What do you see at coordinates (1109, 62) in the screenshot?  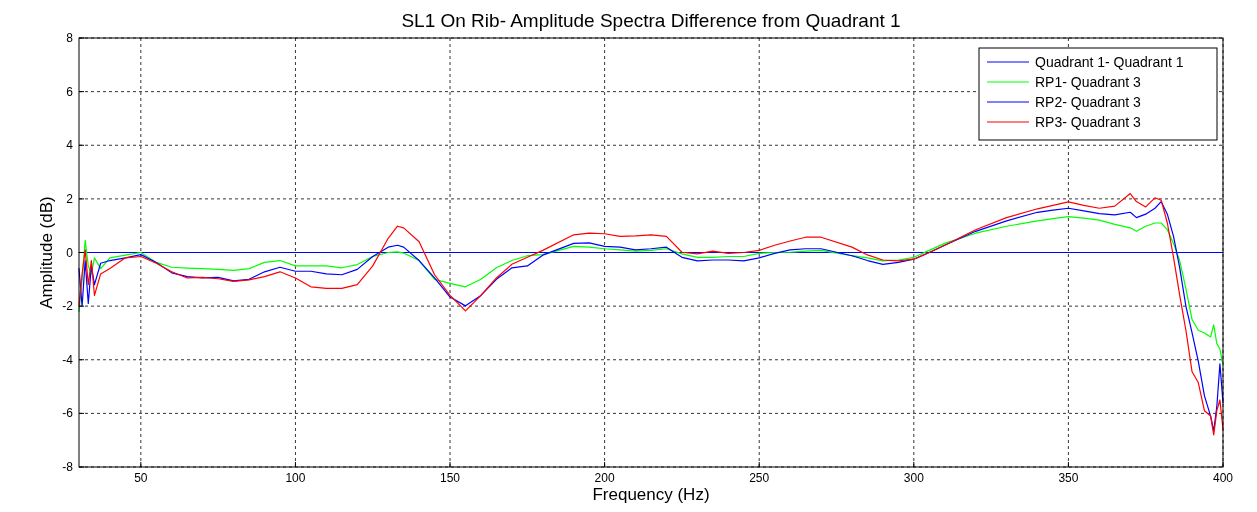 I see `legend-label: Quadrant 1- Quadrant 1` at bounding box center [1109, 62].